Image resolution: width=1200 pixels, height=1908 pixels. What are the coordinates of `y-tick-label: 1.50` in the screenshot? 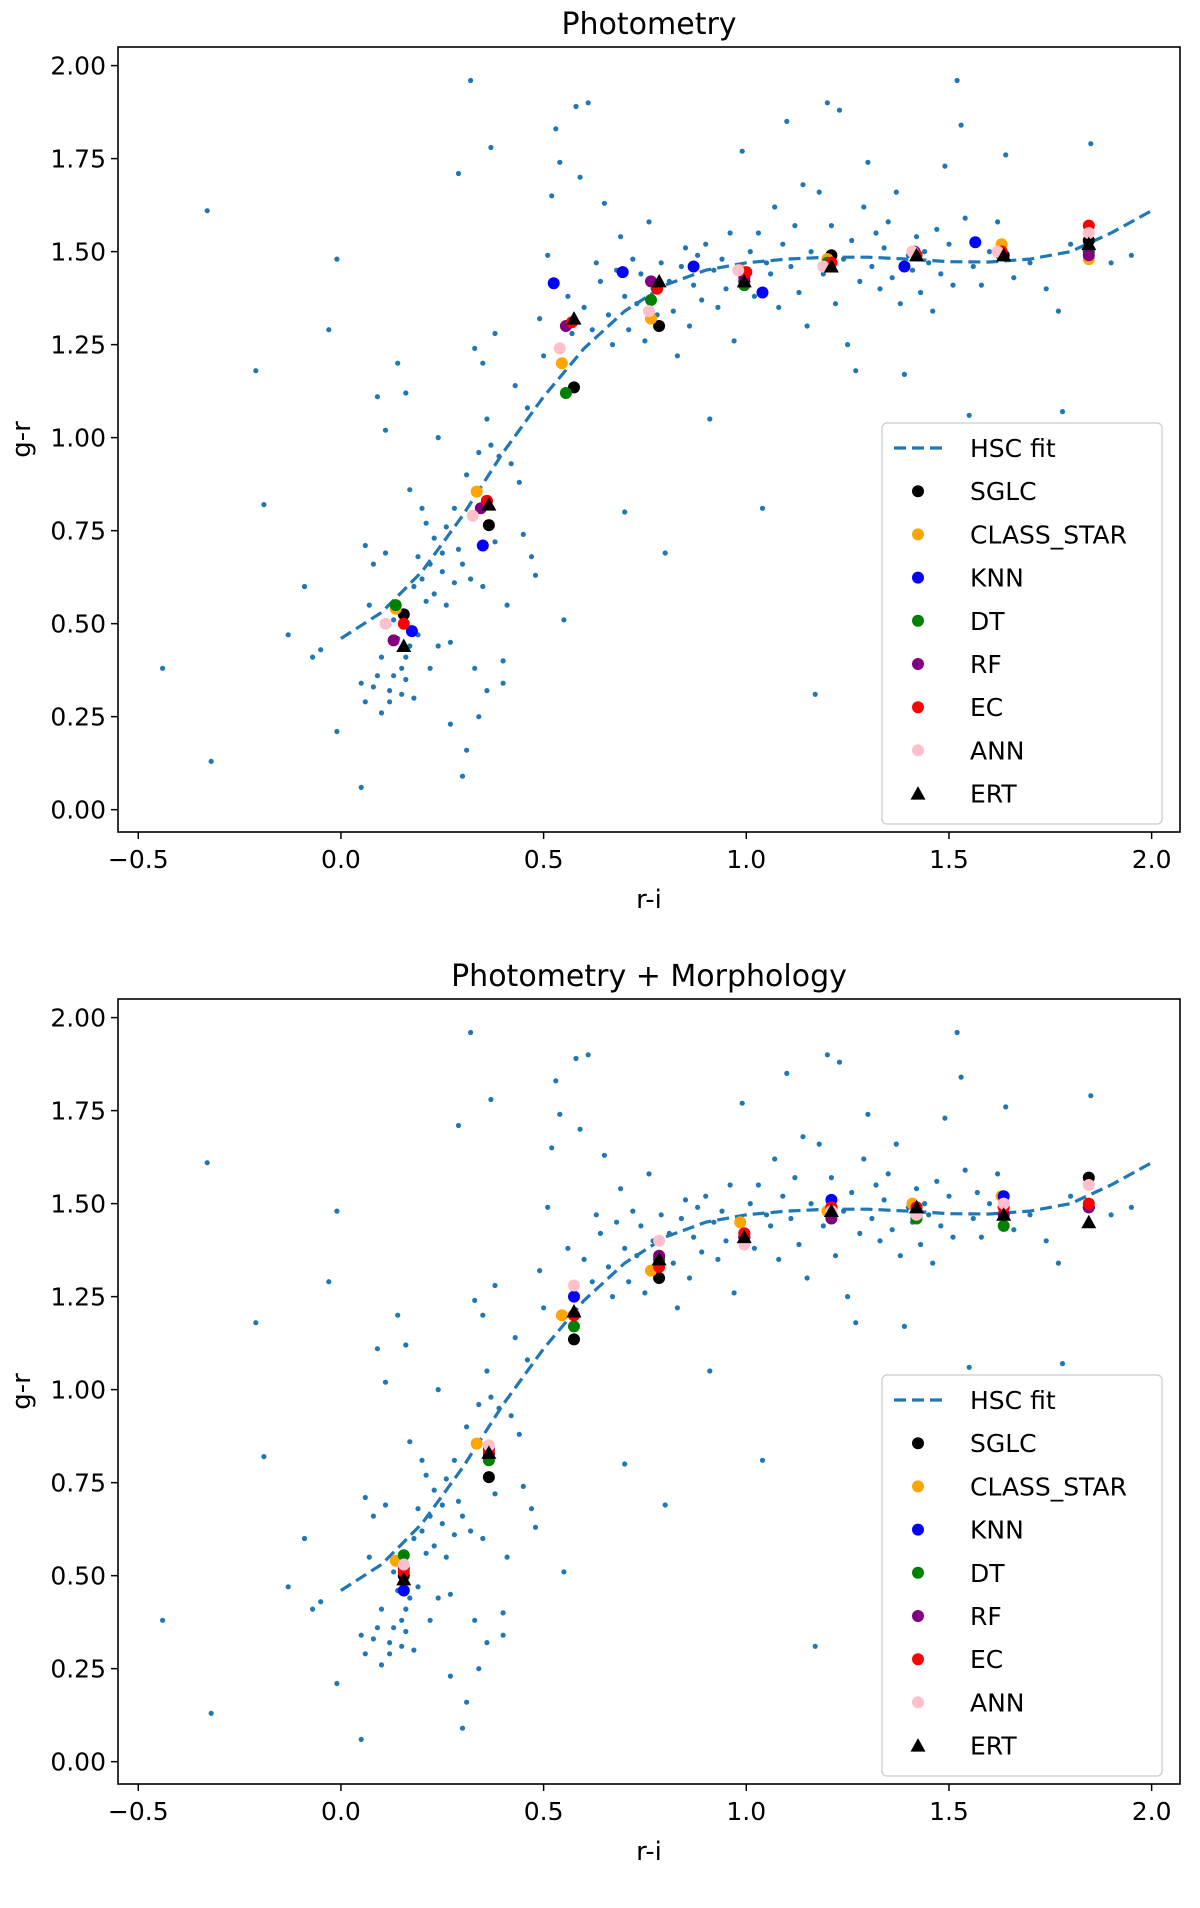 It's located at (78, 252).